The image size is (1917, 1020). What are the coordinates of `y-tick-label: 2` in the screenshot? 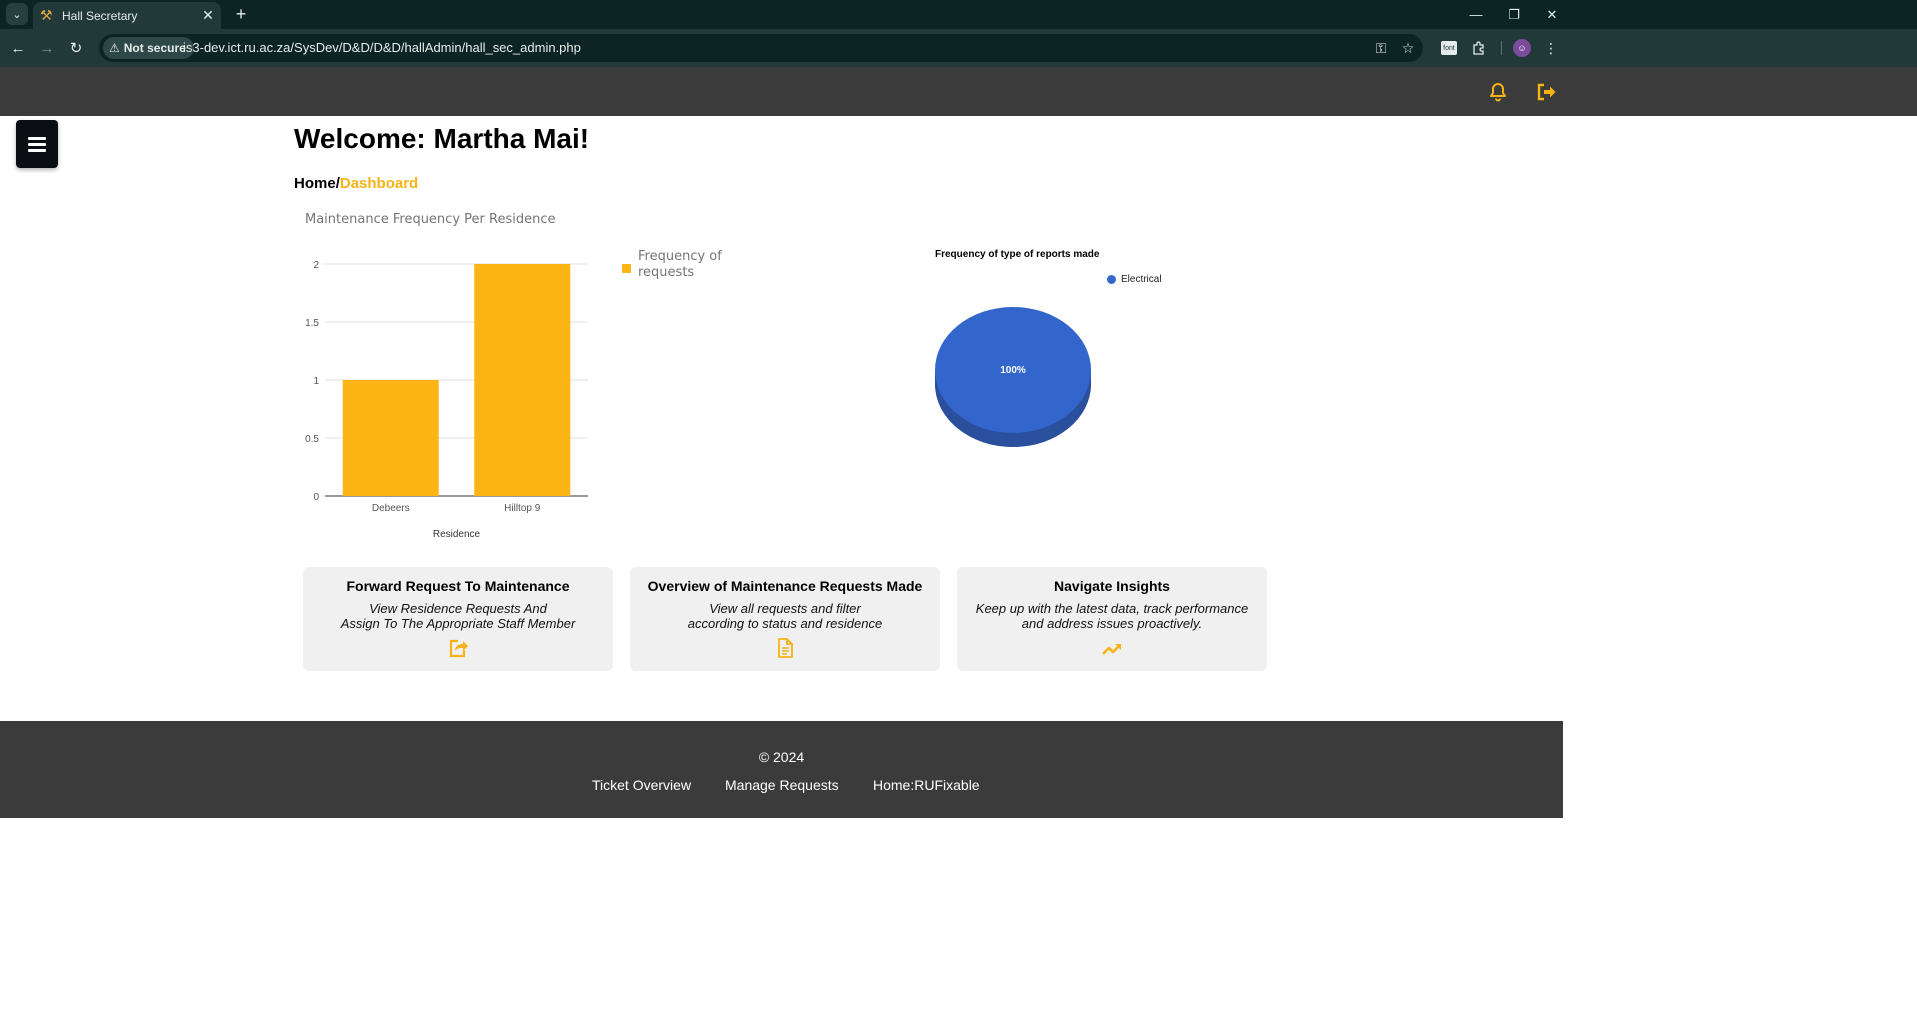 It's located at (316, 265).